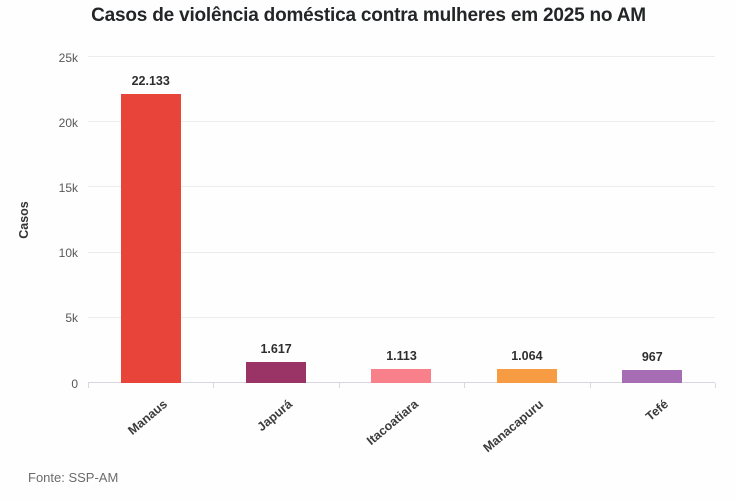 This screenshot has height=500, width=737. Describe the element at coordinates (275, 245) in the screenshot. I see `bar-column: 1.617 Japurá` at that location.